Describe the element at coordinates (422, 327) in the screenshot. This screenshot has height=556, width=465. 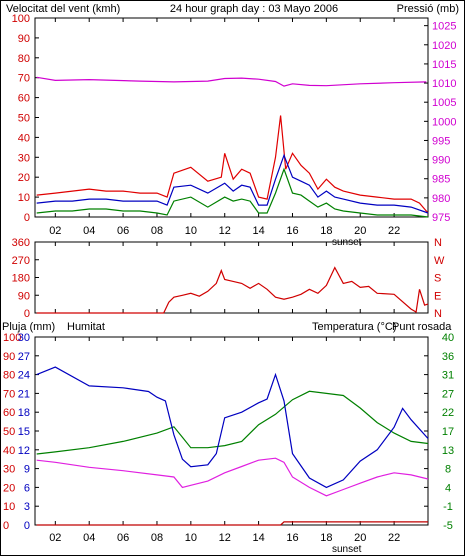
I see `dew-point-title: Punt rosada` at that location.